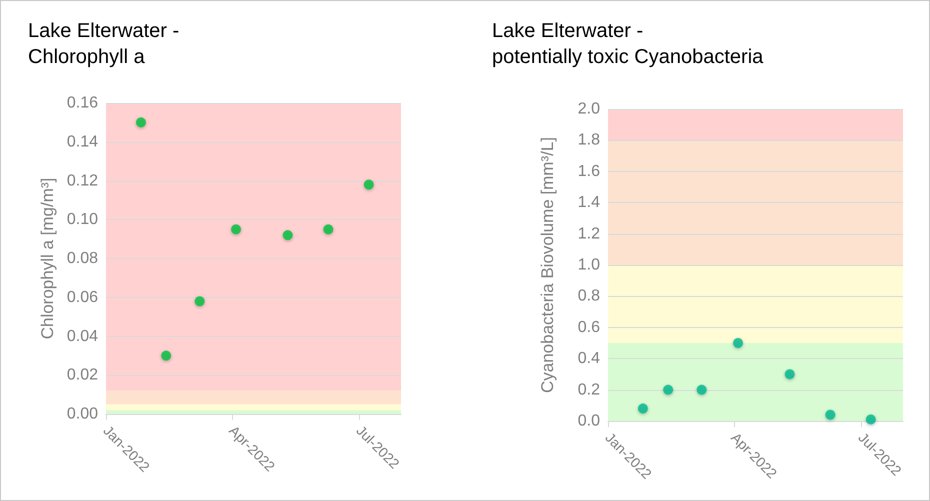 The image size is (930, 501). I want to click on y-tick-label: 0.6, so click(589, 327).